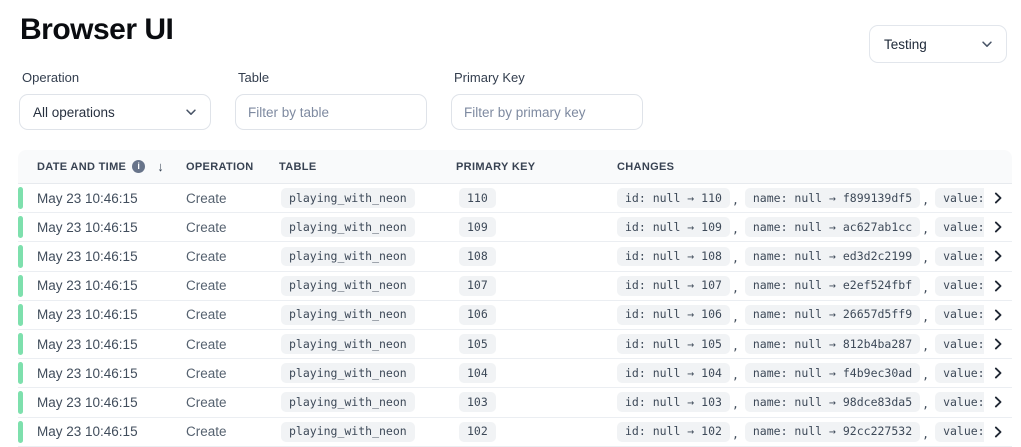 This screenshot has width=1021, height=447. What do you see at coordinates (673, 227) in the screenshot?
I see `change-badge: id: null → 109` at bounding box center [673, 227].